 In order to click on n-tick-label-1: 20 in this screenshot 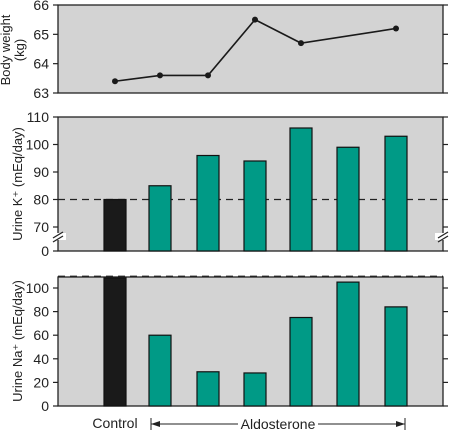, I will do `click(41, 382)`.